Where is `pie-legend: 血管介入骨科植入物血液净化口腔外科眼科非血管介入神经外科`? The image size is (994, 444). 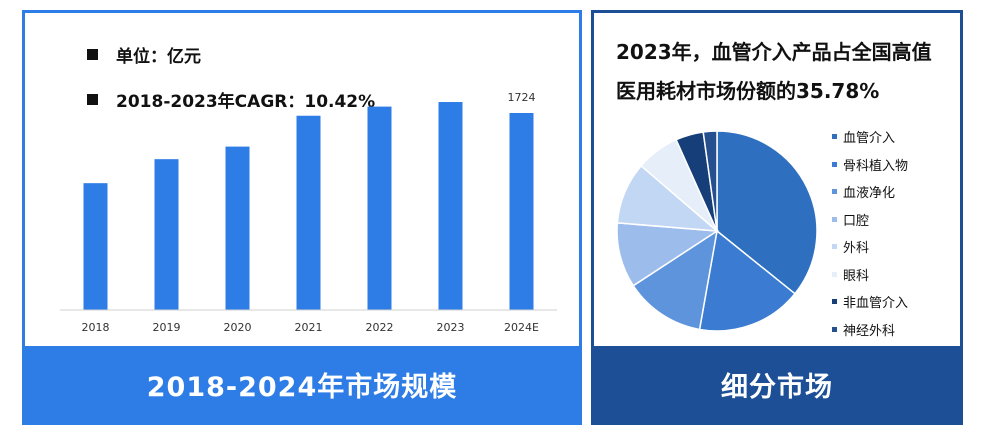 pie-legend: 血管介入骨科植入物血液净化口腔外科眼科非血管介入神经外科 is located at coordinates (870, 233).